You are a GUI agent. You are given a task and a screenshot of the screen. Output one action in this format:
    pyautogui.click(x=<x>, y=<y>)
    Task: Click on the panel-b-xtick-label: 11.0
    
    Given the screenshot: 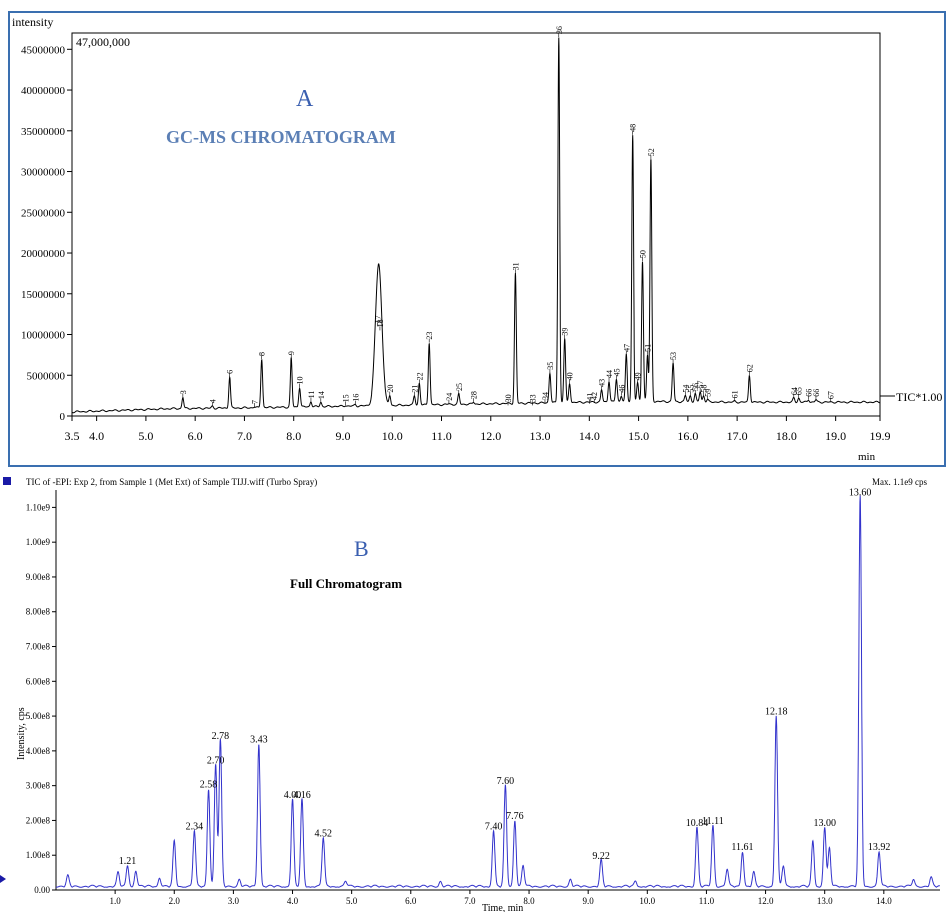 What is the action you would take?
    pyautogui.click(x=707, y=901)
    